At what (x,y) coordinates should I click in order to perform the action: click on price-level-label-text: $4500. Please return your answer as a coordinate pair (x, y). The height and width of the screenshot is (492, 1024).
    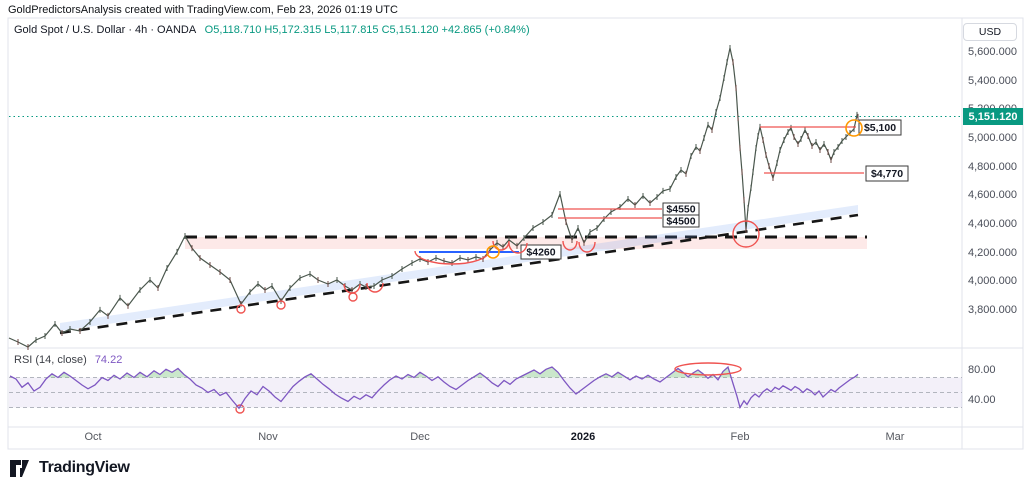
    Looking at the image, I should click on (680, 222).